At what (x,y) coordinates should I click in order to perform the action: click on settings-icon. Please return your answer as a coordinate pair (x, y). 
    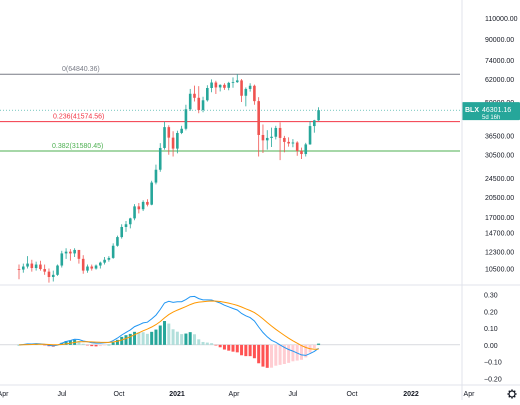
    Looking at the image, I should click on (512, 394).